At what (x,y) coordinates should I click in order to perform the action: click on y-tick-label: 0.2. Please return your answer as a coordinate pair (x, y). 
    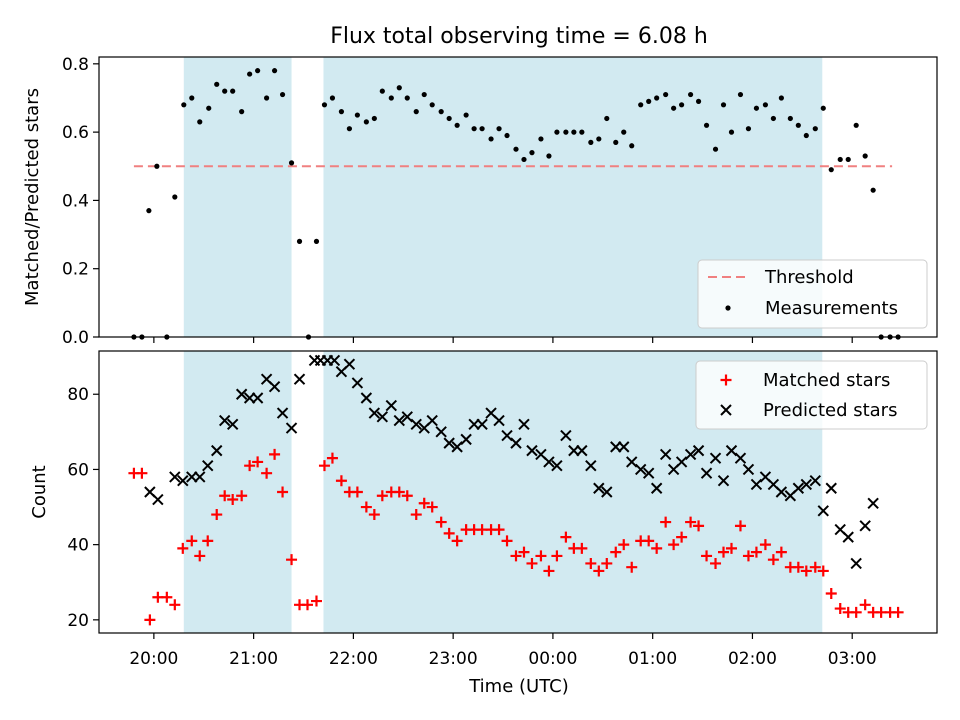
    Looking at the image, I should click on (75, 270).